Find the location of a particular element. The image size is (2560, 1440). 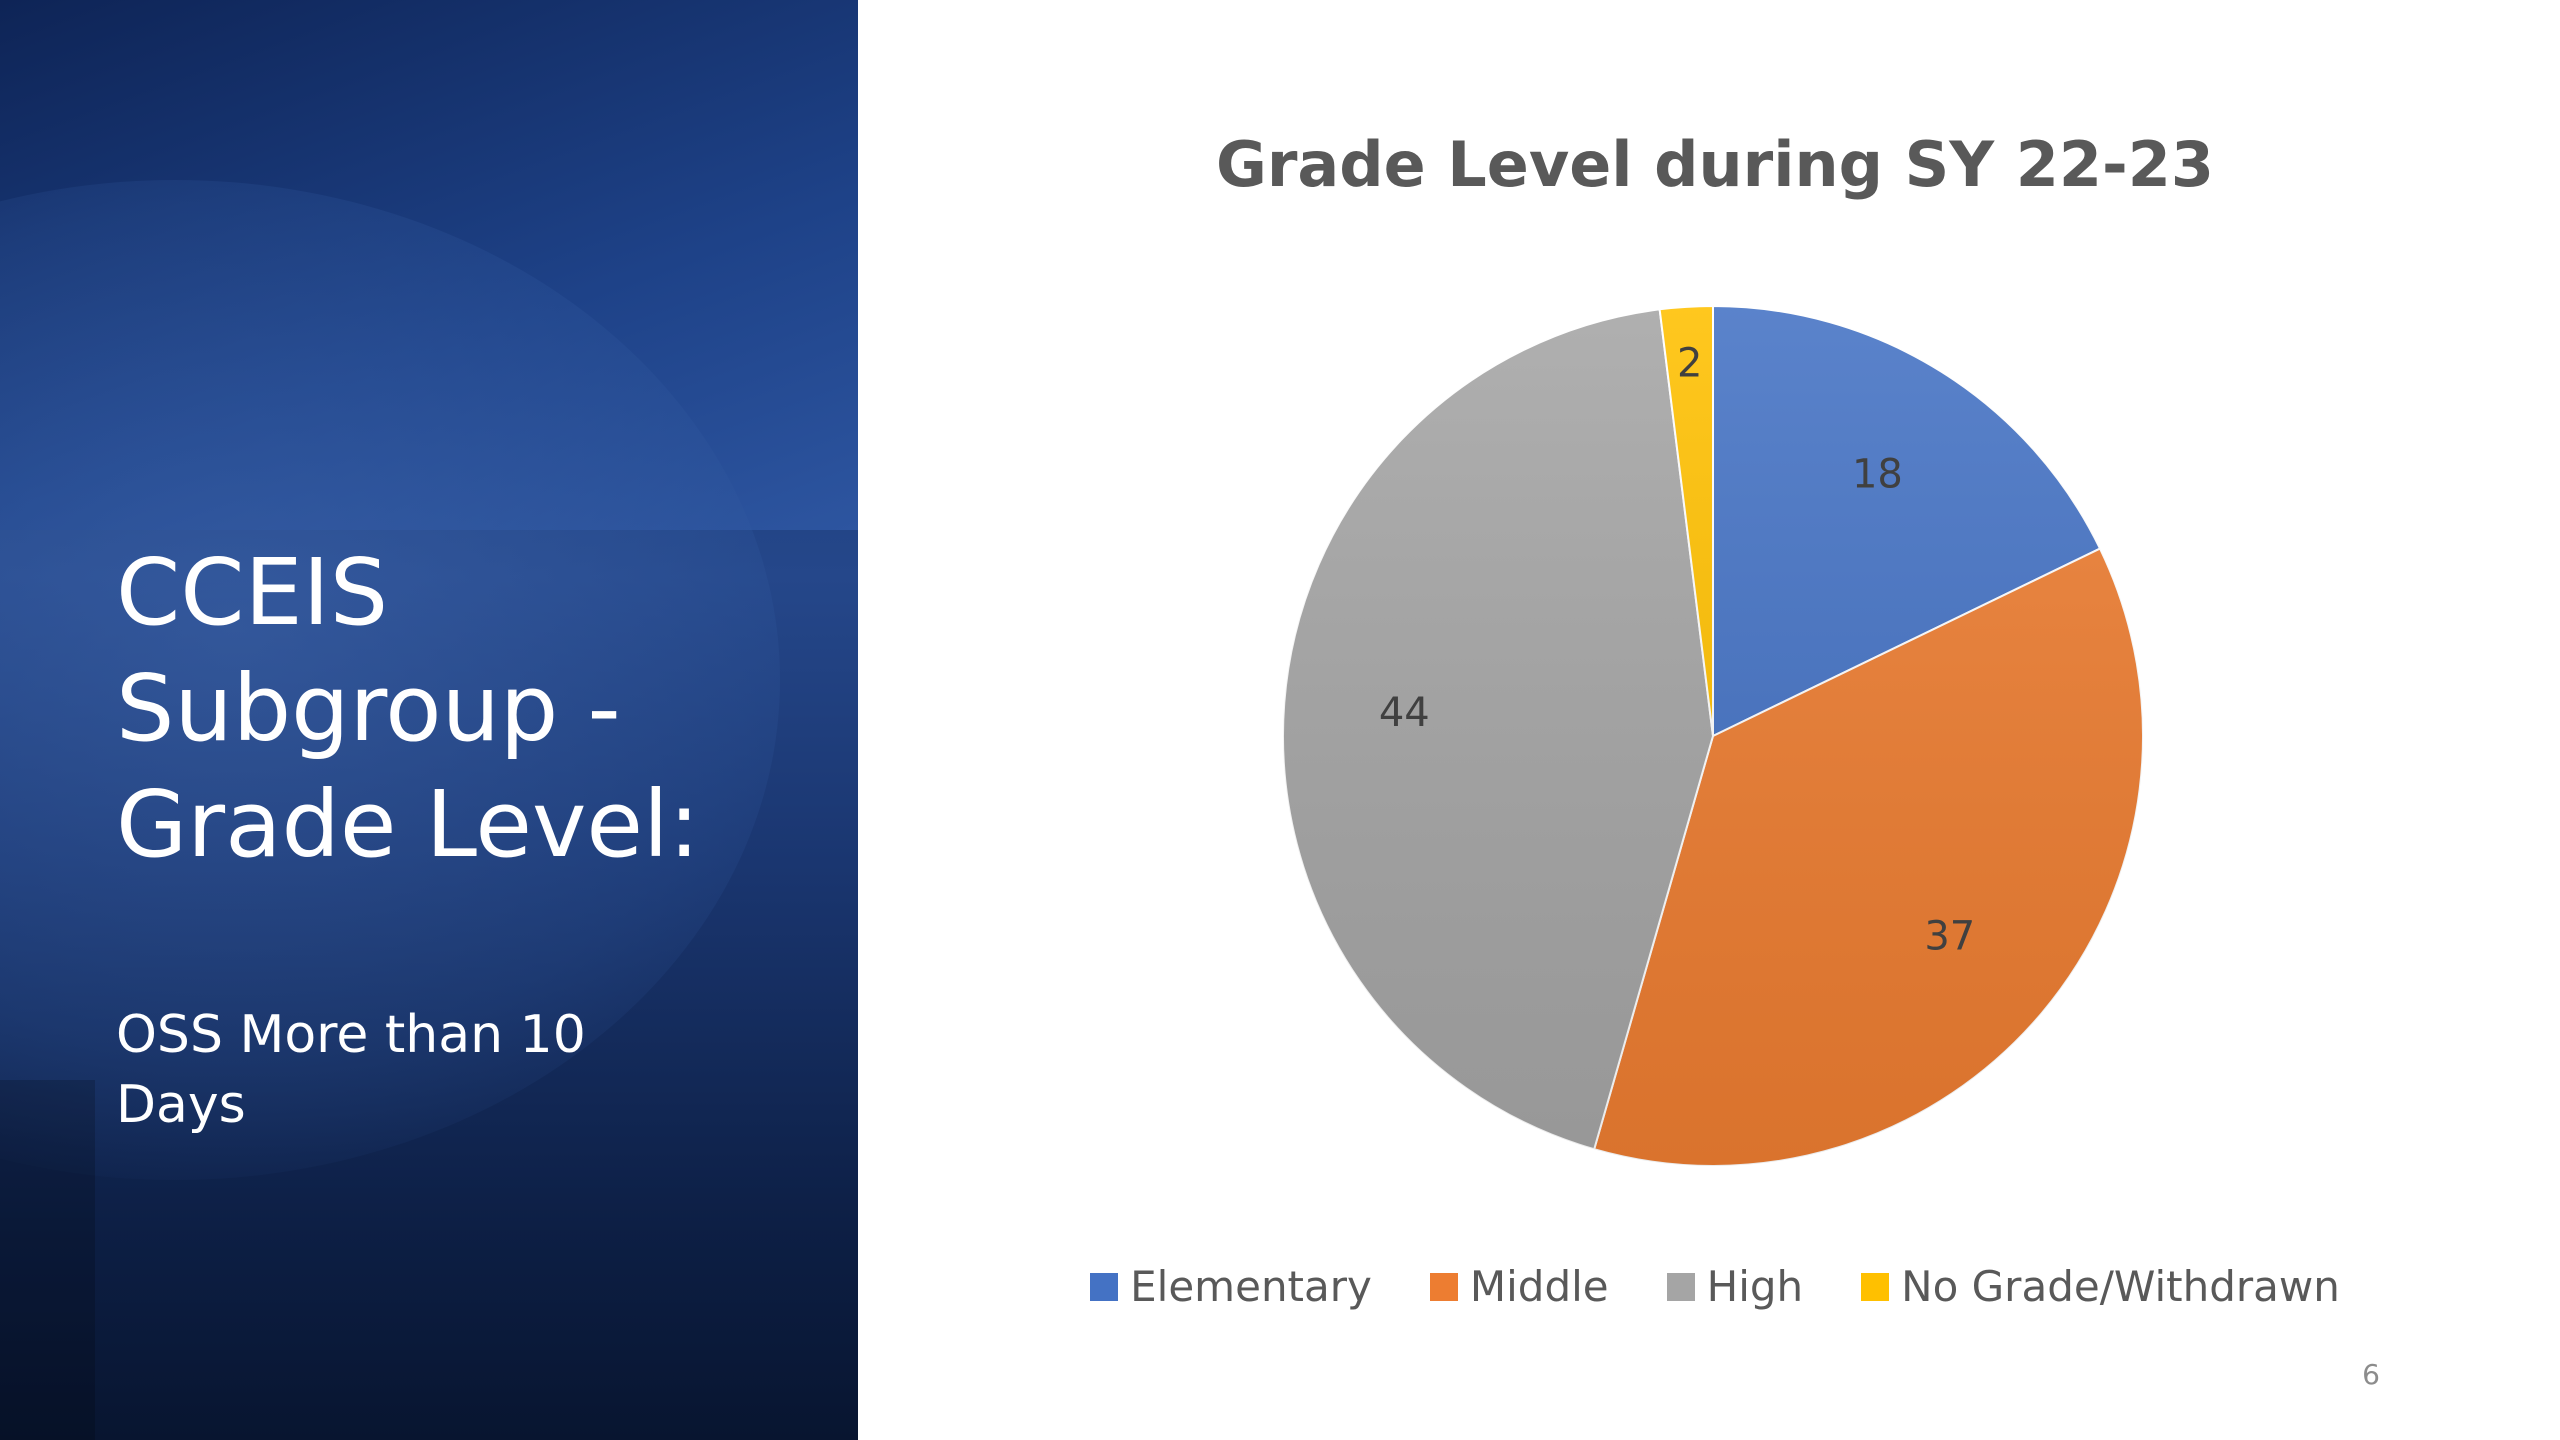

slide-title-line: Grade Level: is located at coordinates (408, 824).